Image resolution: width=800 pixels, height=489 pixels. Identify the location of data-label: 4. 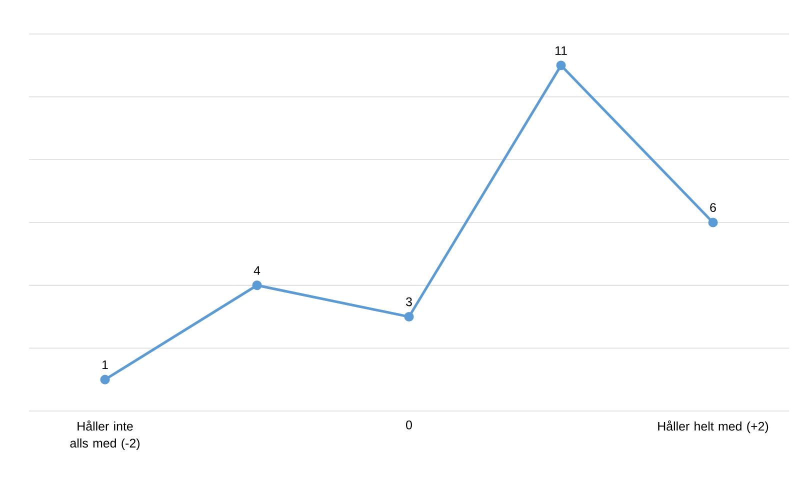
(257, 270).